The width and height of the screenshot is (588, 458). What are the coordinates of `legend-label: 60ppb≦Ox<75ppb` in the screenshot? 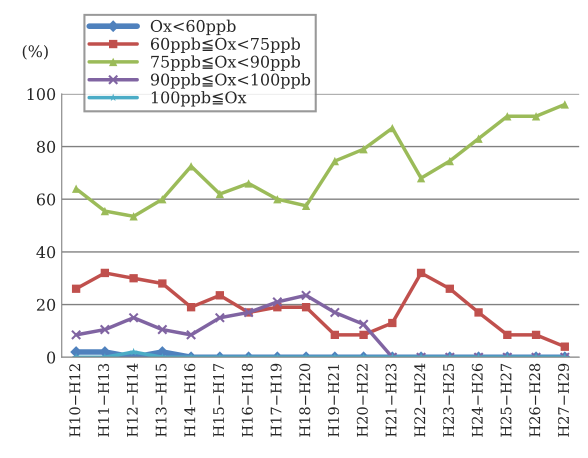 It's located at (225, 45).